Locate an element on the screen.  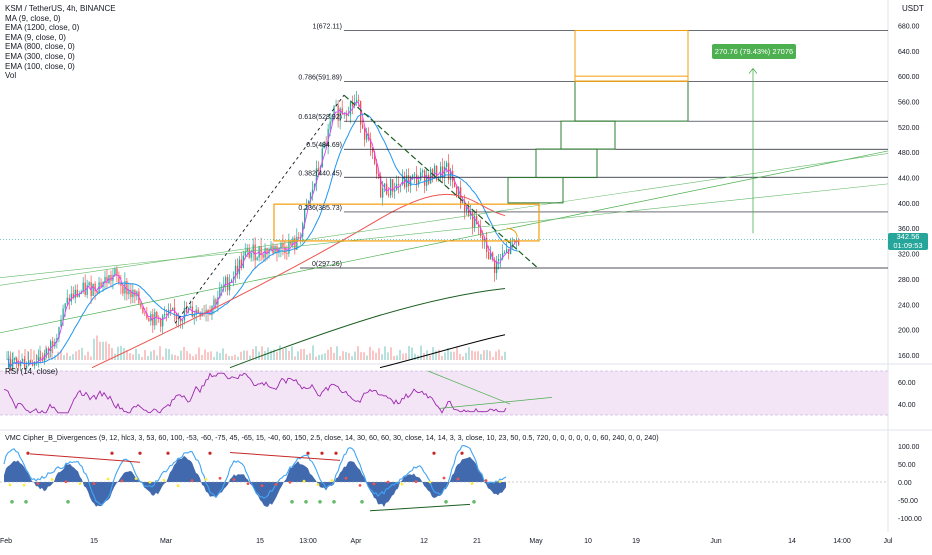
measure-label: 270.76 (79.43%) 27076 is located at coordinates (754, 51).